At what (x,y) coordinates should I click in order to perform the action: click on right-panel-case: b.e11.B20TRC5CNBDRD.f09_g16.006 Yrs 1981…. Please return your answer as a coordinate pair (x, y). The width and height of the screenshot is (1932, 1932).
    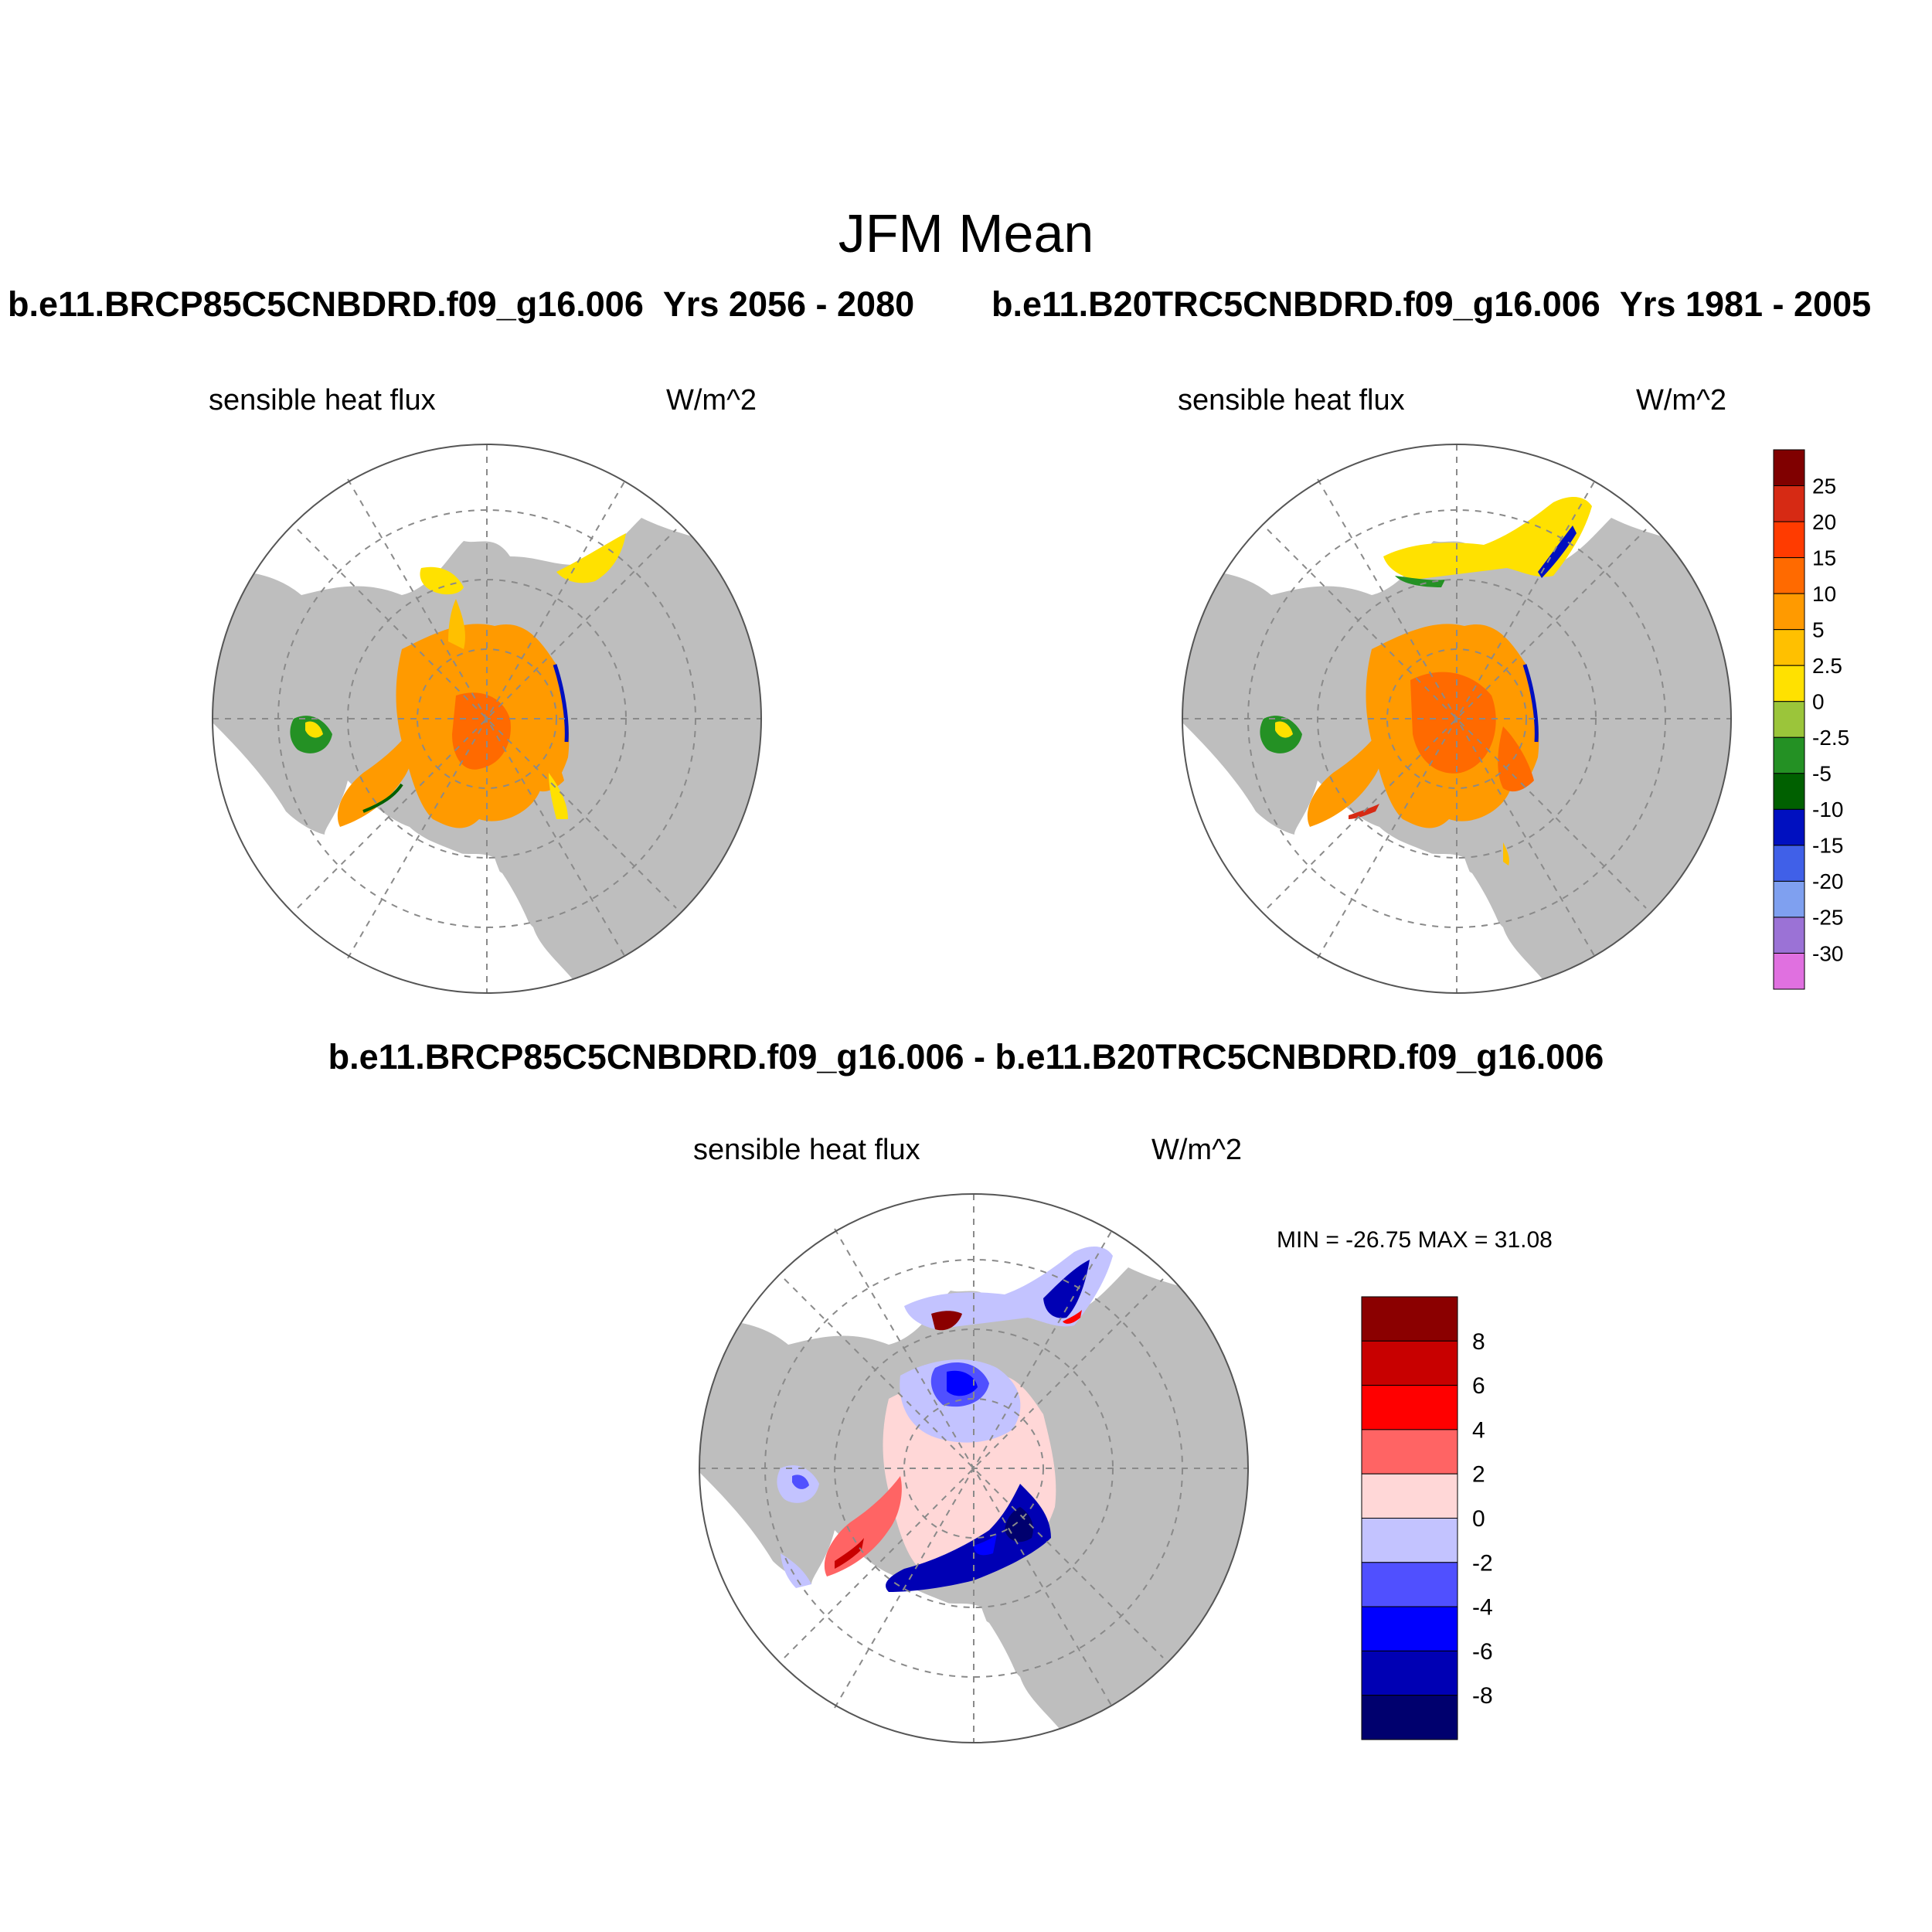
    Looking at the image, I should click on (1432, 305).